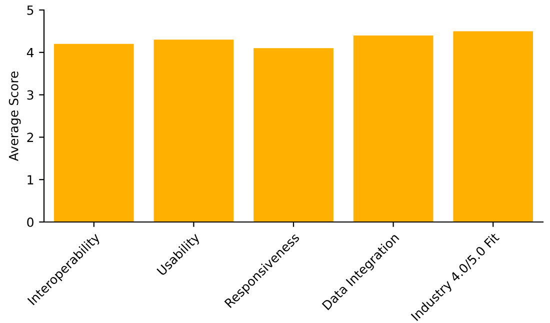  I want to click on y-axis-title: Average Score, so click(14, 117).